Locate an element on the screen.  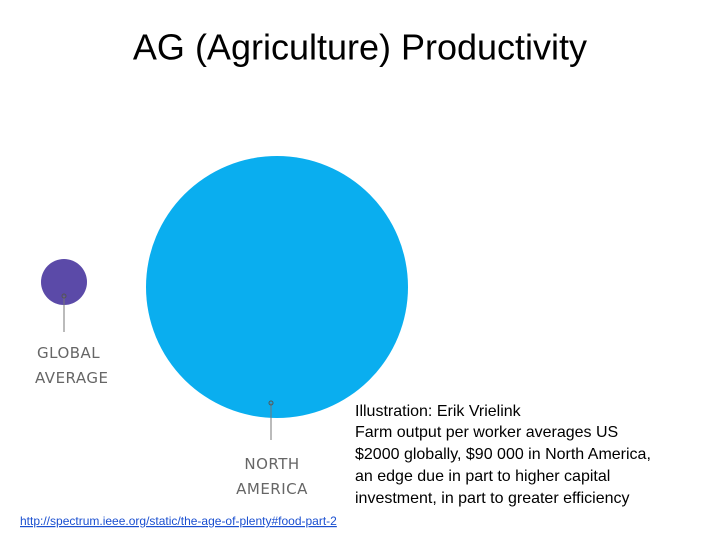
global-label: GLOBAL is located at coordinates (68, 353).